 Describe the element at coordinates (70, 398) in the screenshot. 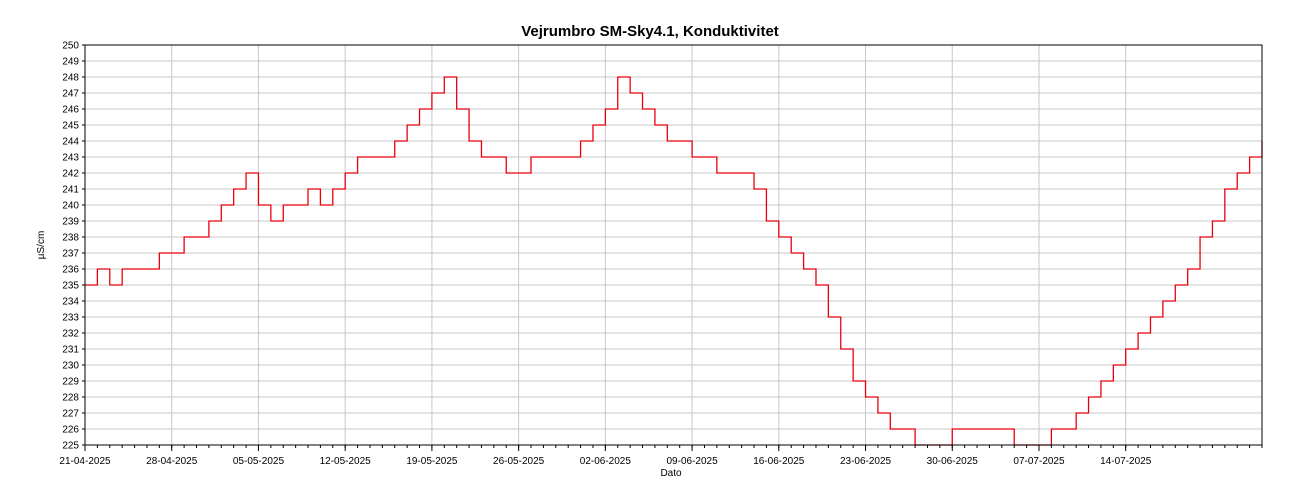

I see `y-tick-label: 228` at that location.